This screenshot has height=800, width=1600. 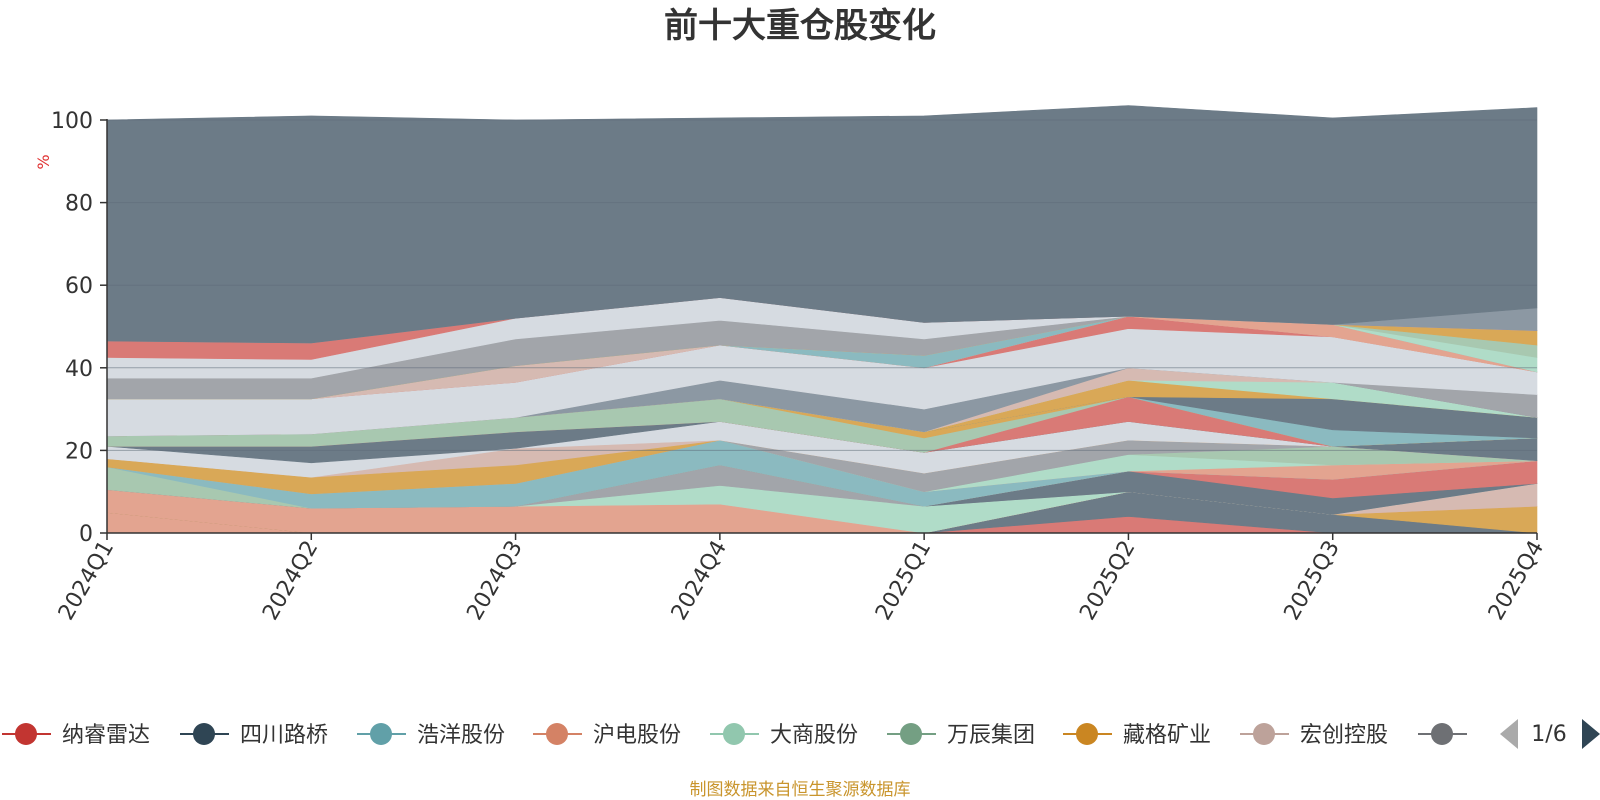 What do you see at coordinates (79, 328) in the screenshot?
I see `y-axis: 0 20 40 60 80 100` at bounding box center [79, 328].